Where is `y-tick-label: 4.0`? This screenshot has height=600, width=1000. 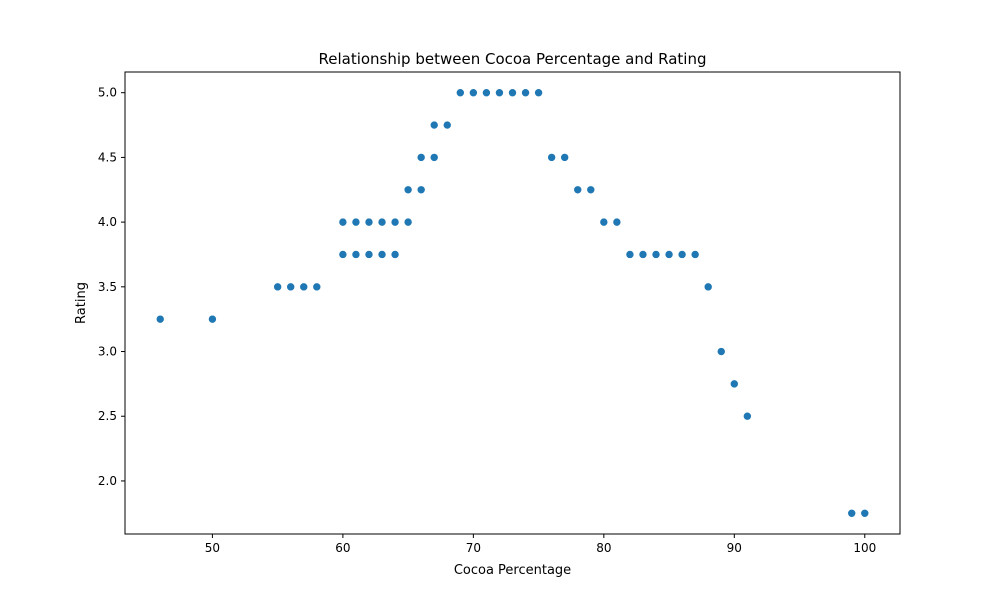 y-tick-label: 4.0 is located at coordinates (107, 222).